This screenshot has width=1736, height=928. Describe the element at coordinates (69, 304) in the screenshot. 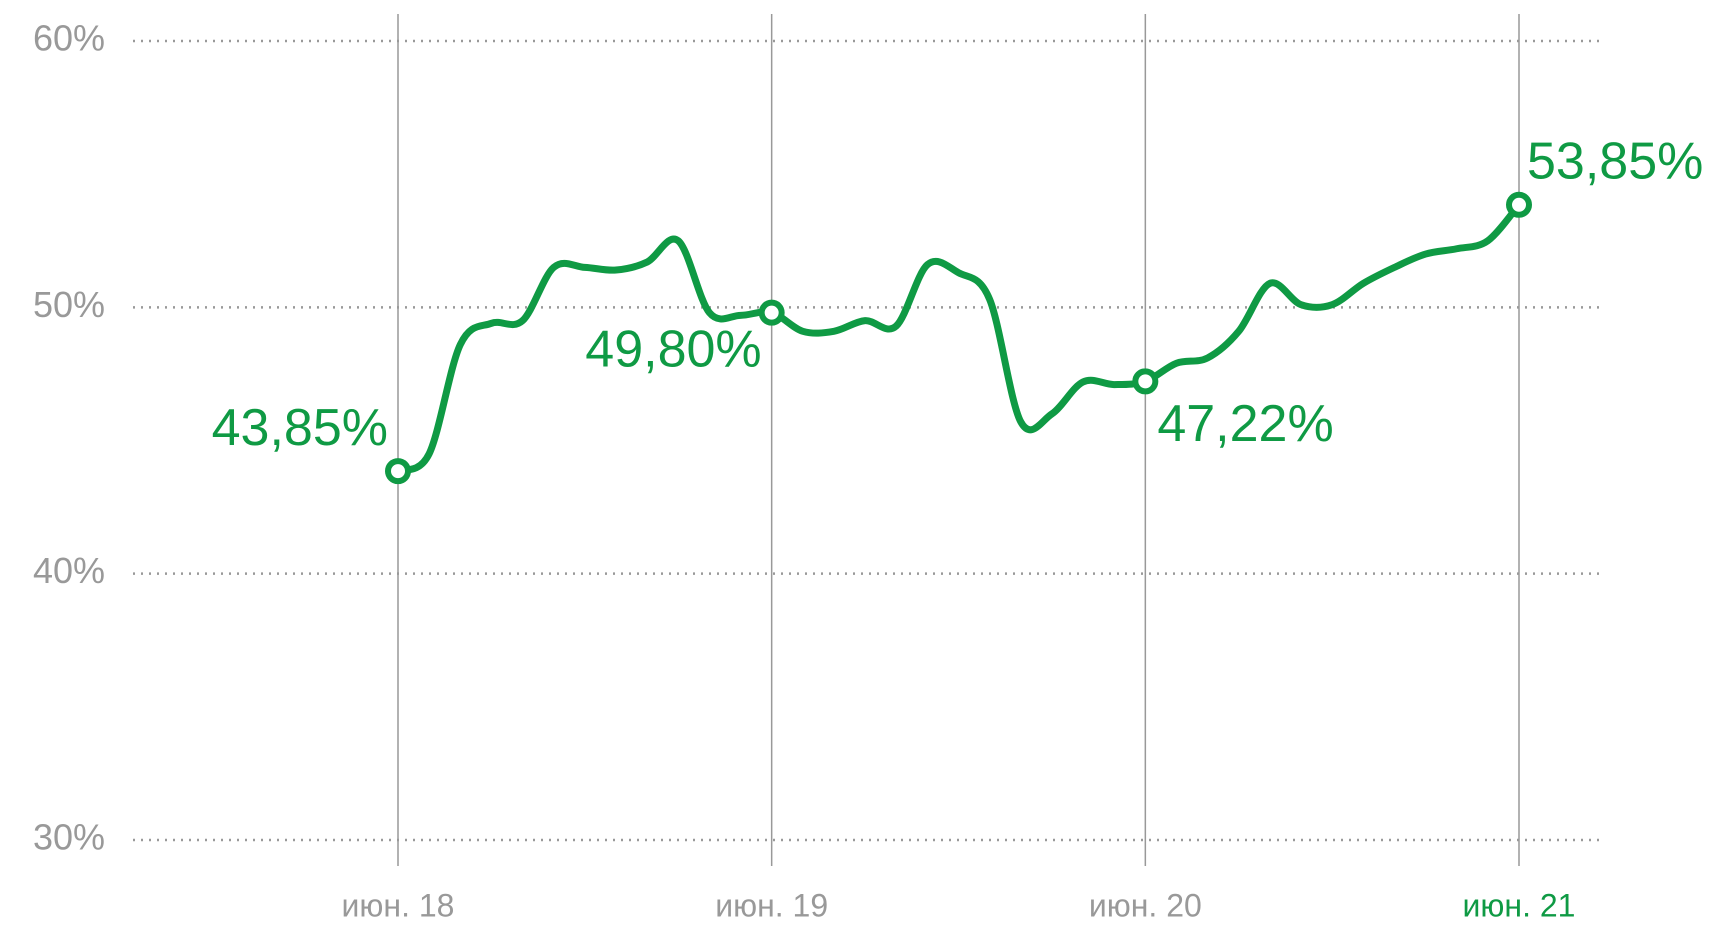

I see `y-tick-label: 50%` at that location.